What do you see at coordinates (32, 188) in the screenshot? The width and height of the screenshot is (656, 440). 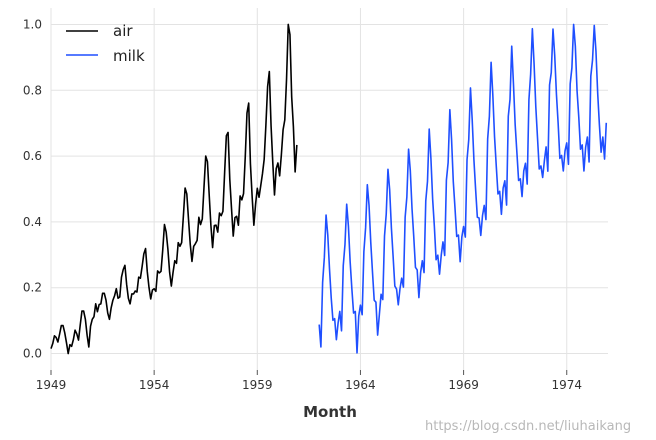 I see `y-axis-ticks: 0.0 0.2 0.4 0.6 0.8 1.0` at bounding box center [32, 188].